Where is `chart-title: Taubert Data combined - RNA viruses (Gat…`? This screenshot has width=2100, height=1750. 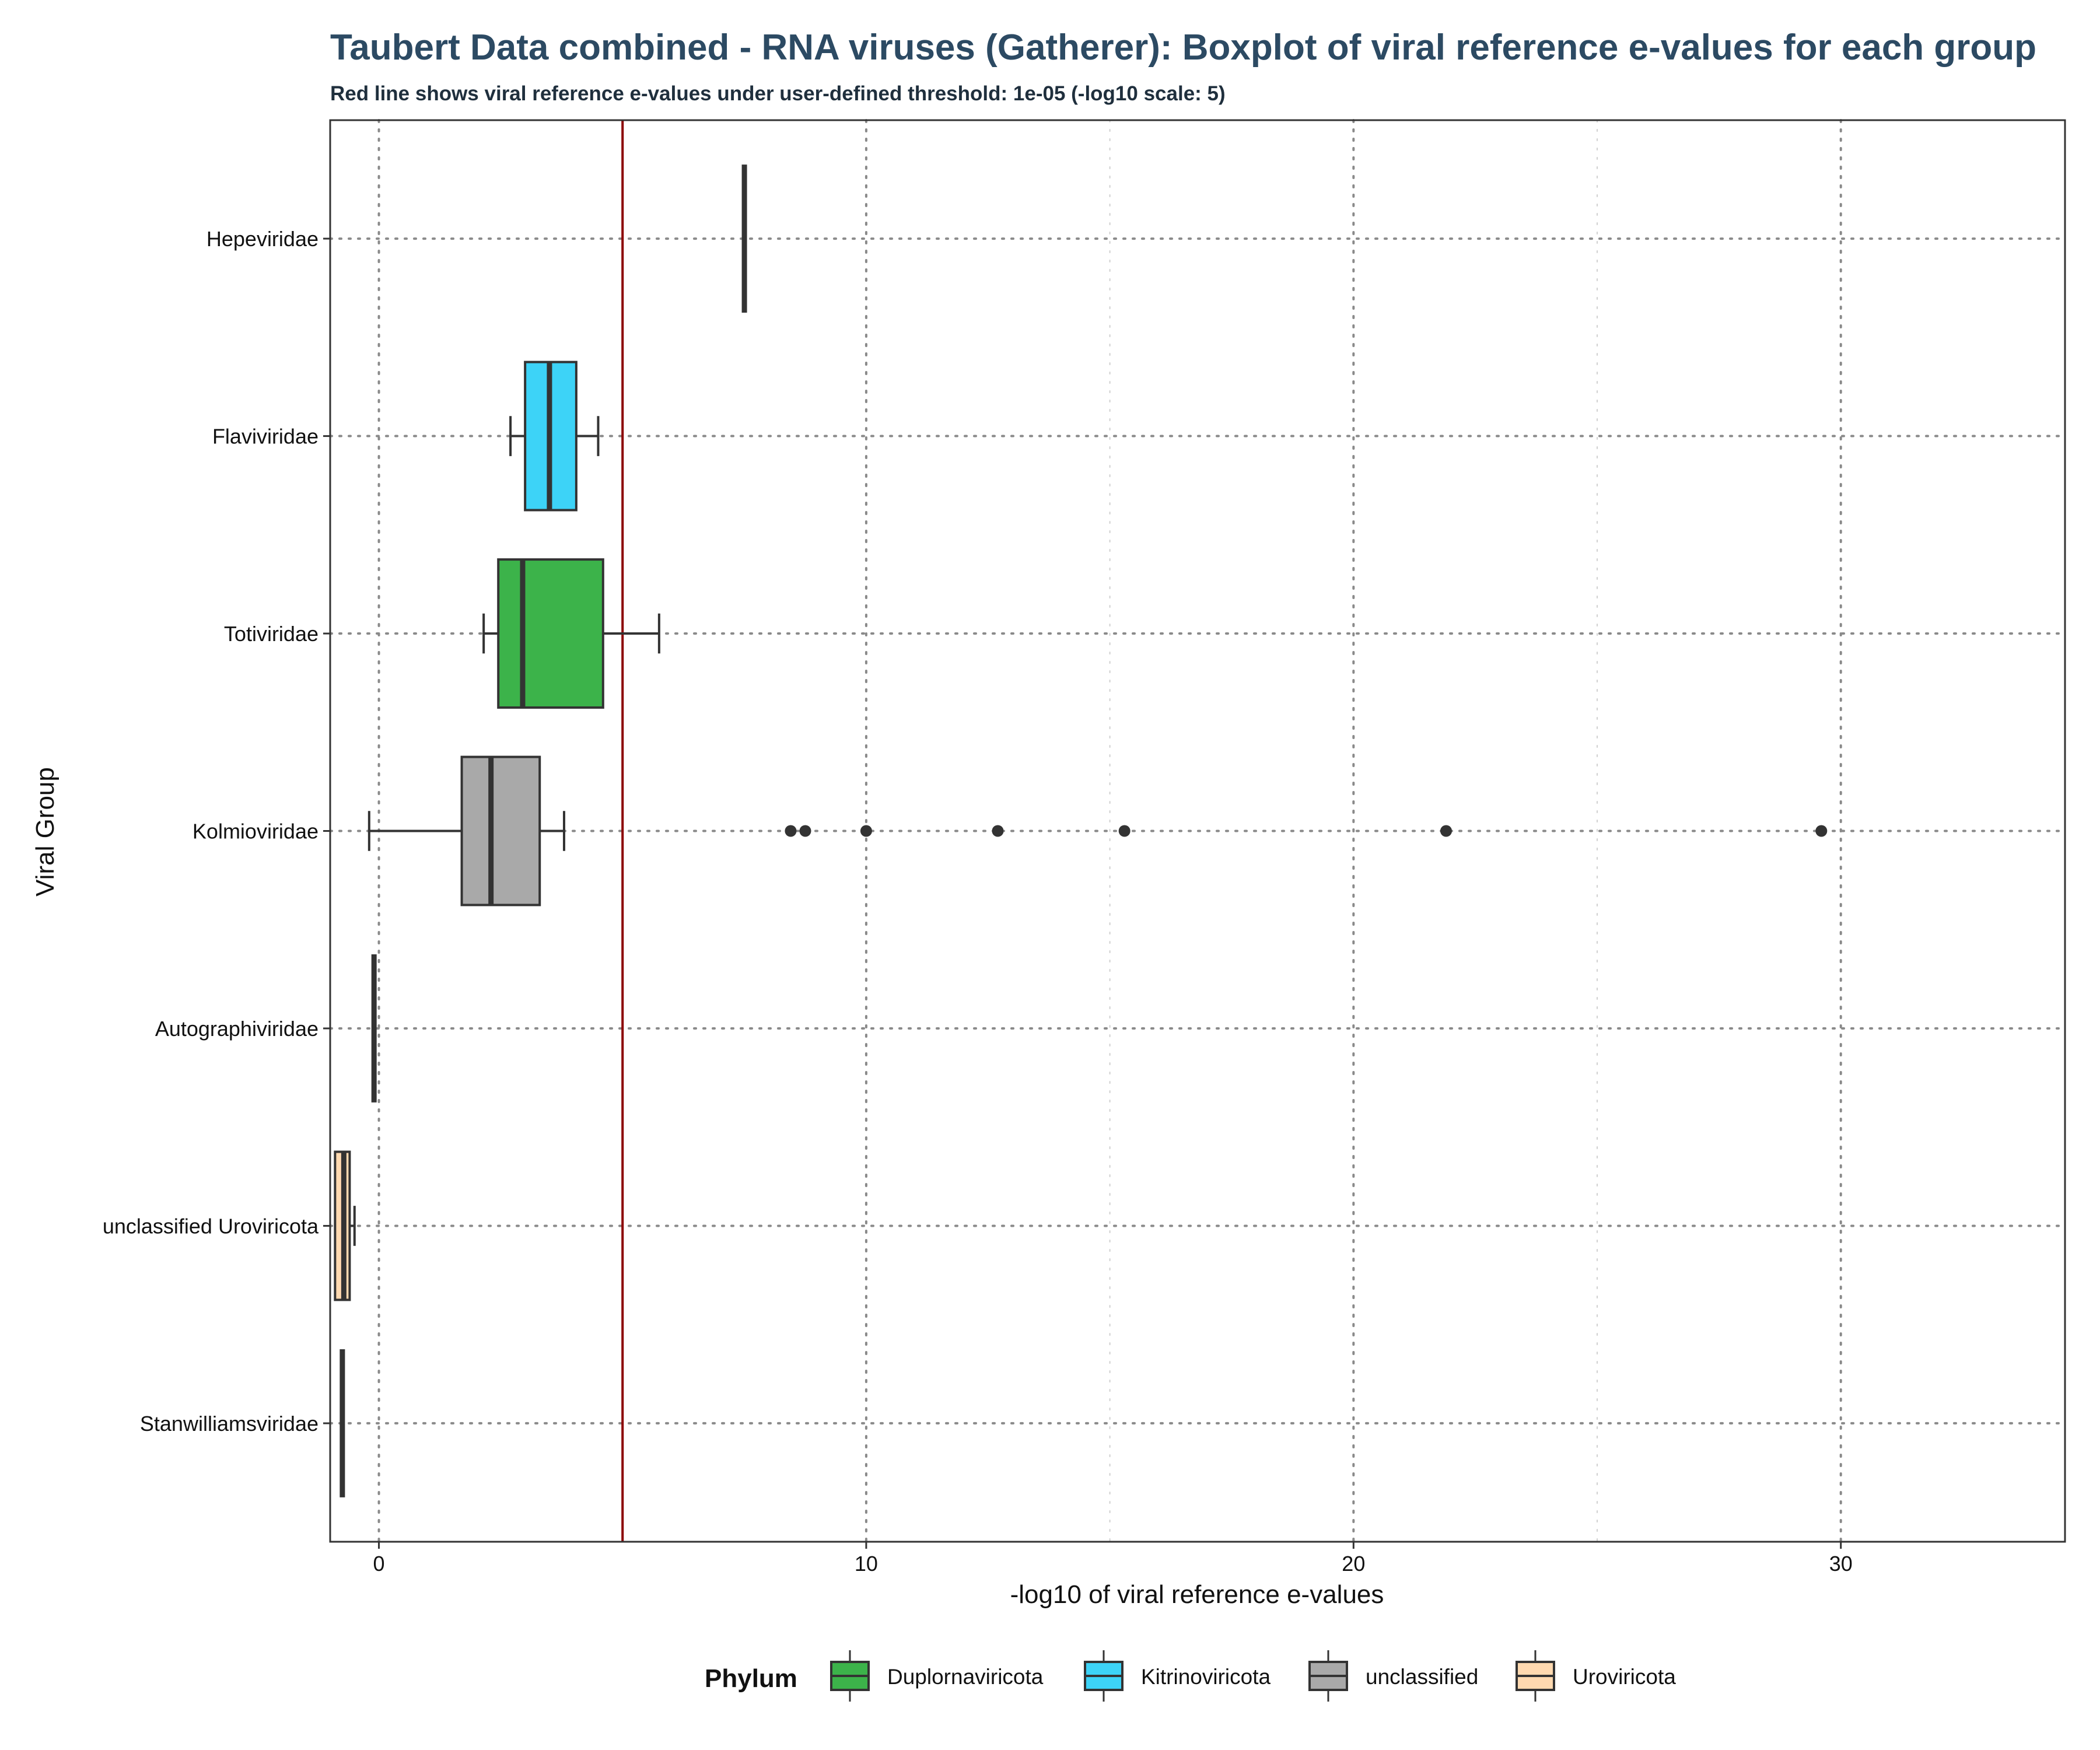 chart-title: Taubert Data combined - RNA viruses (Gat… is located at coordinates (1183, 48).